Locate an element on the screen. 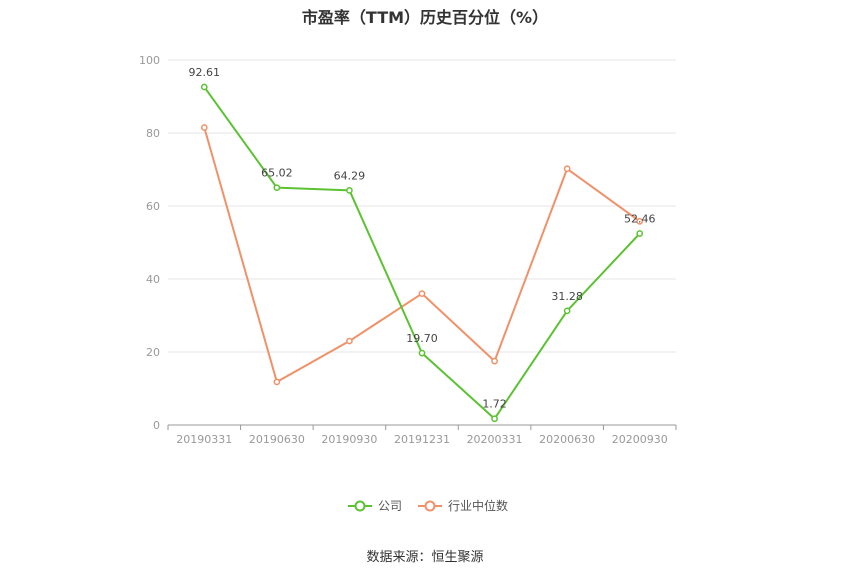 This screenshot has width=850, height=575. y-tick-label: 100 is located at coordinates (149, 60).